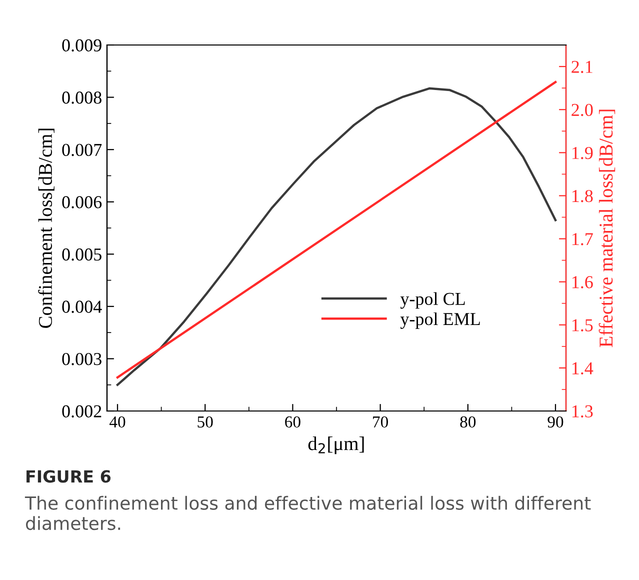  What do you see at coordinates (82, 98) in the screenshot?
I see `y-tick-label: 0.008` at bounding box center [82, 98].